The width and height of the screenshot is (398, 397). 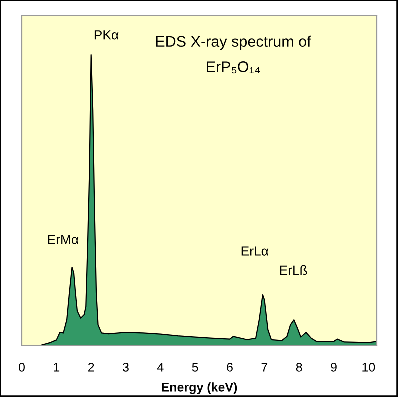 What do you see at coordinates (57, 367) in the screenshot?
I see `x-tick-label: 1` at bounding box center [57, 367].